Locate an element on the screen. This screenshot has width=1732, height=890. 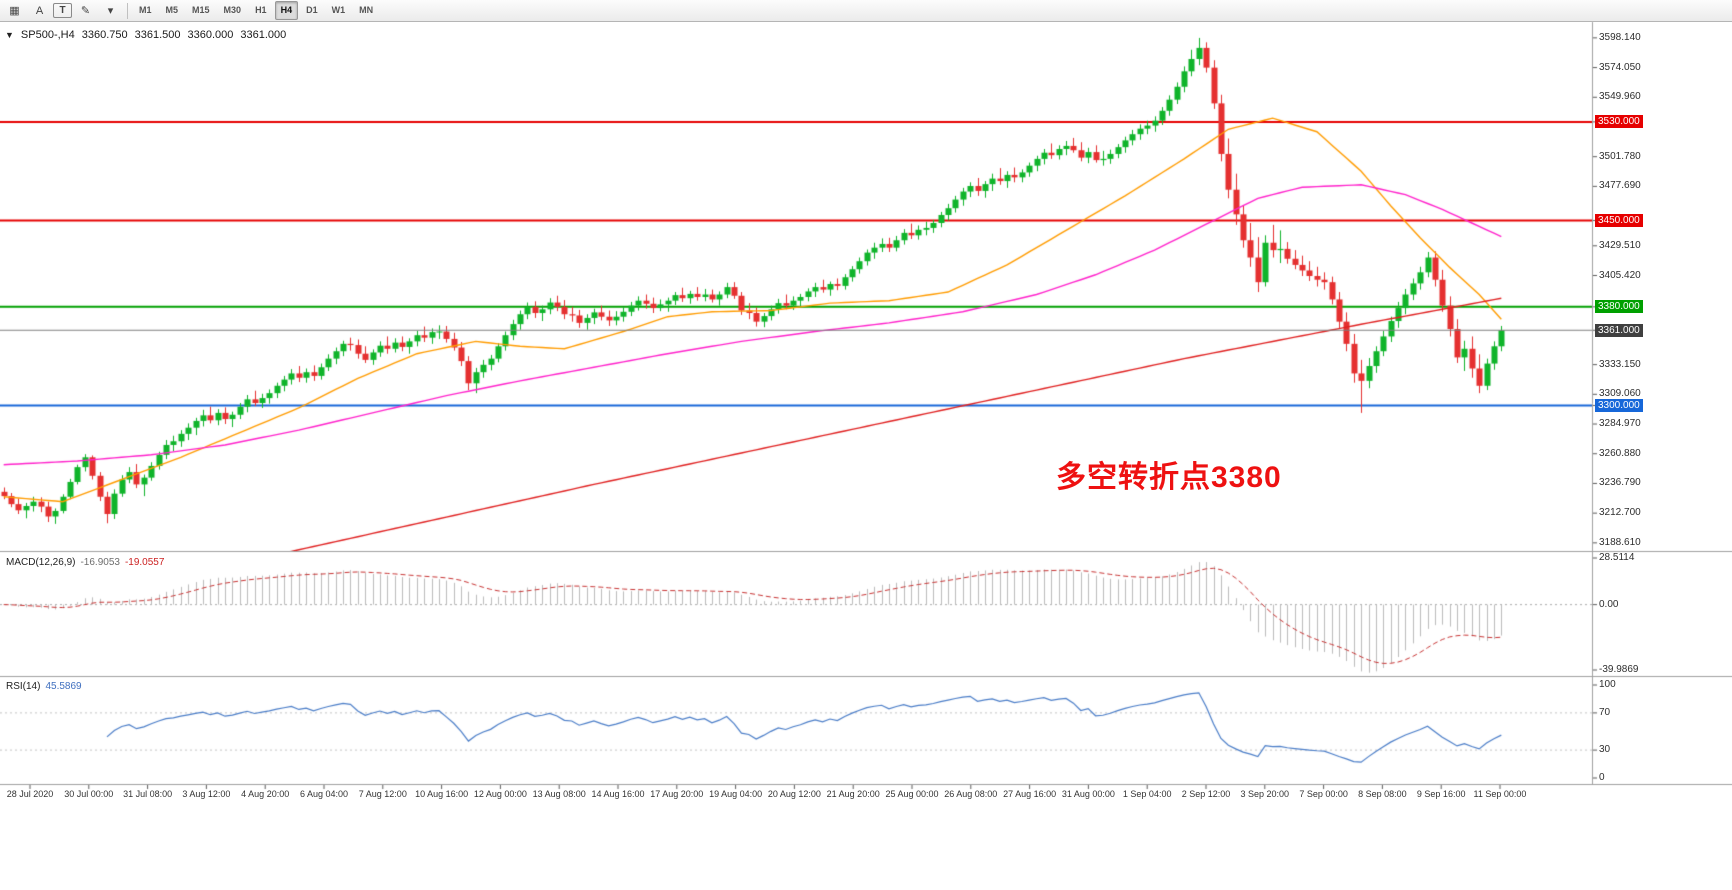
draw-tool-icon: ✎ is located at coordinates (85, 11).